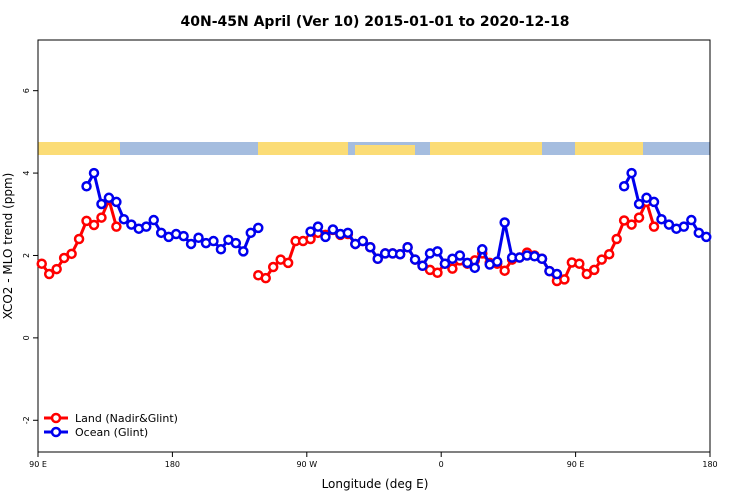  What do you see at coordinates (26, 337) in the screenshot?
I see `y-tick-label: 0` at bounding box center [26, 337].